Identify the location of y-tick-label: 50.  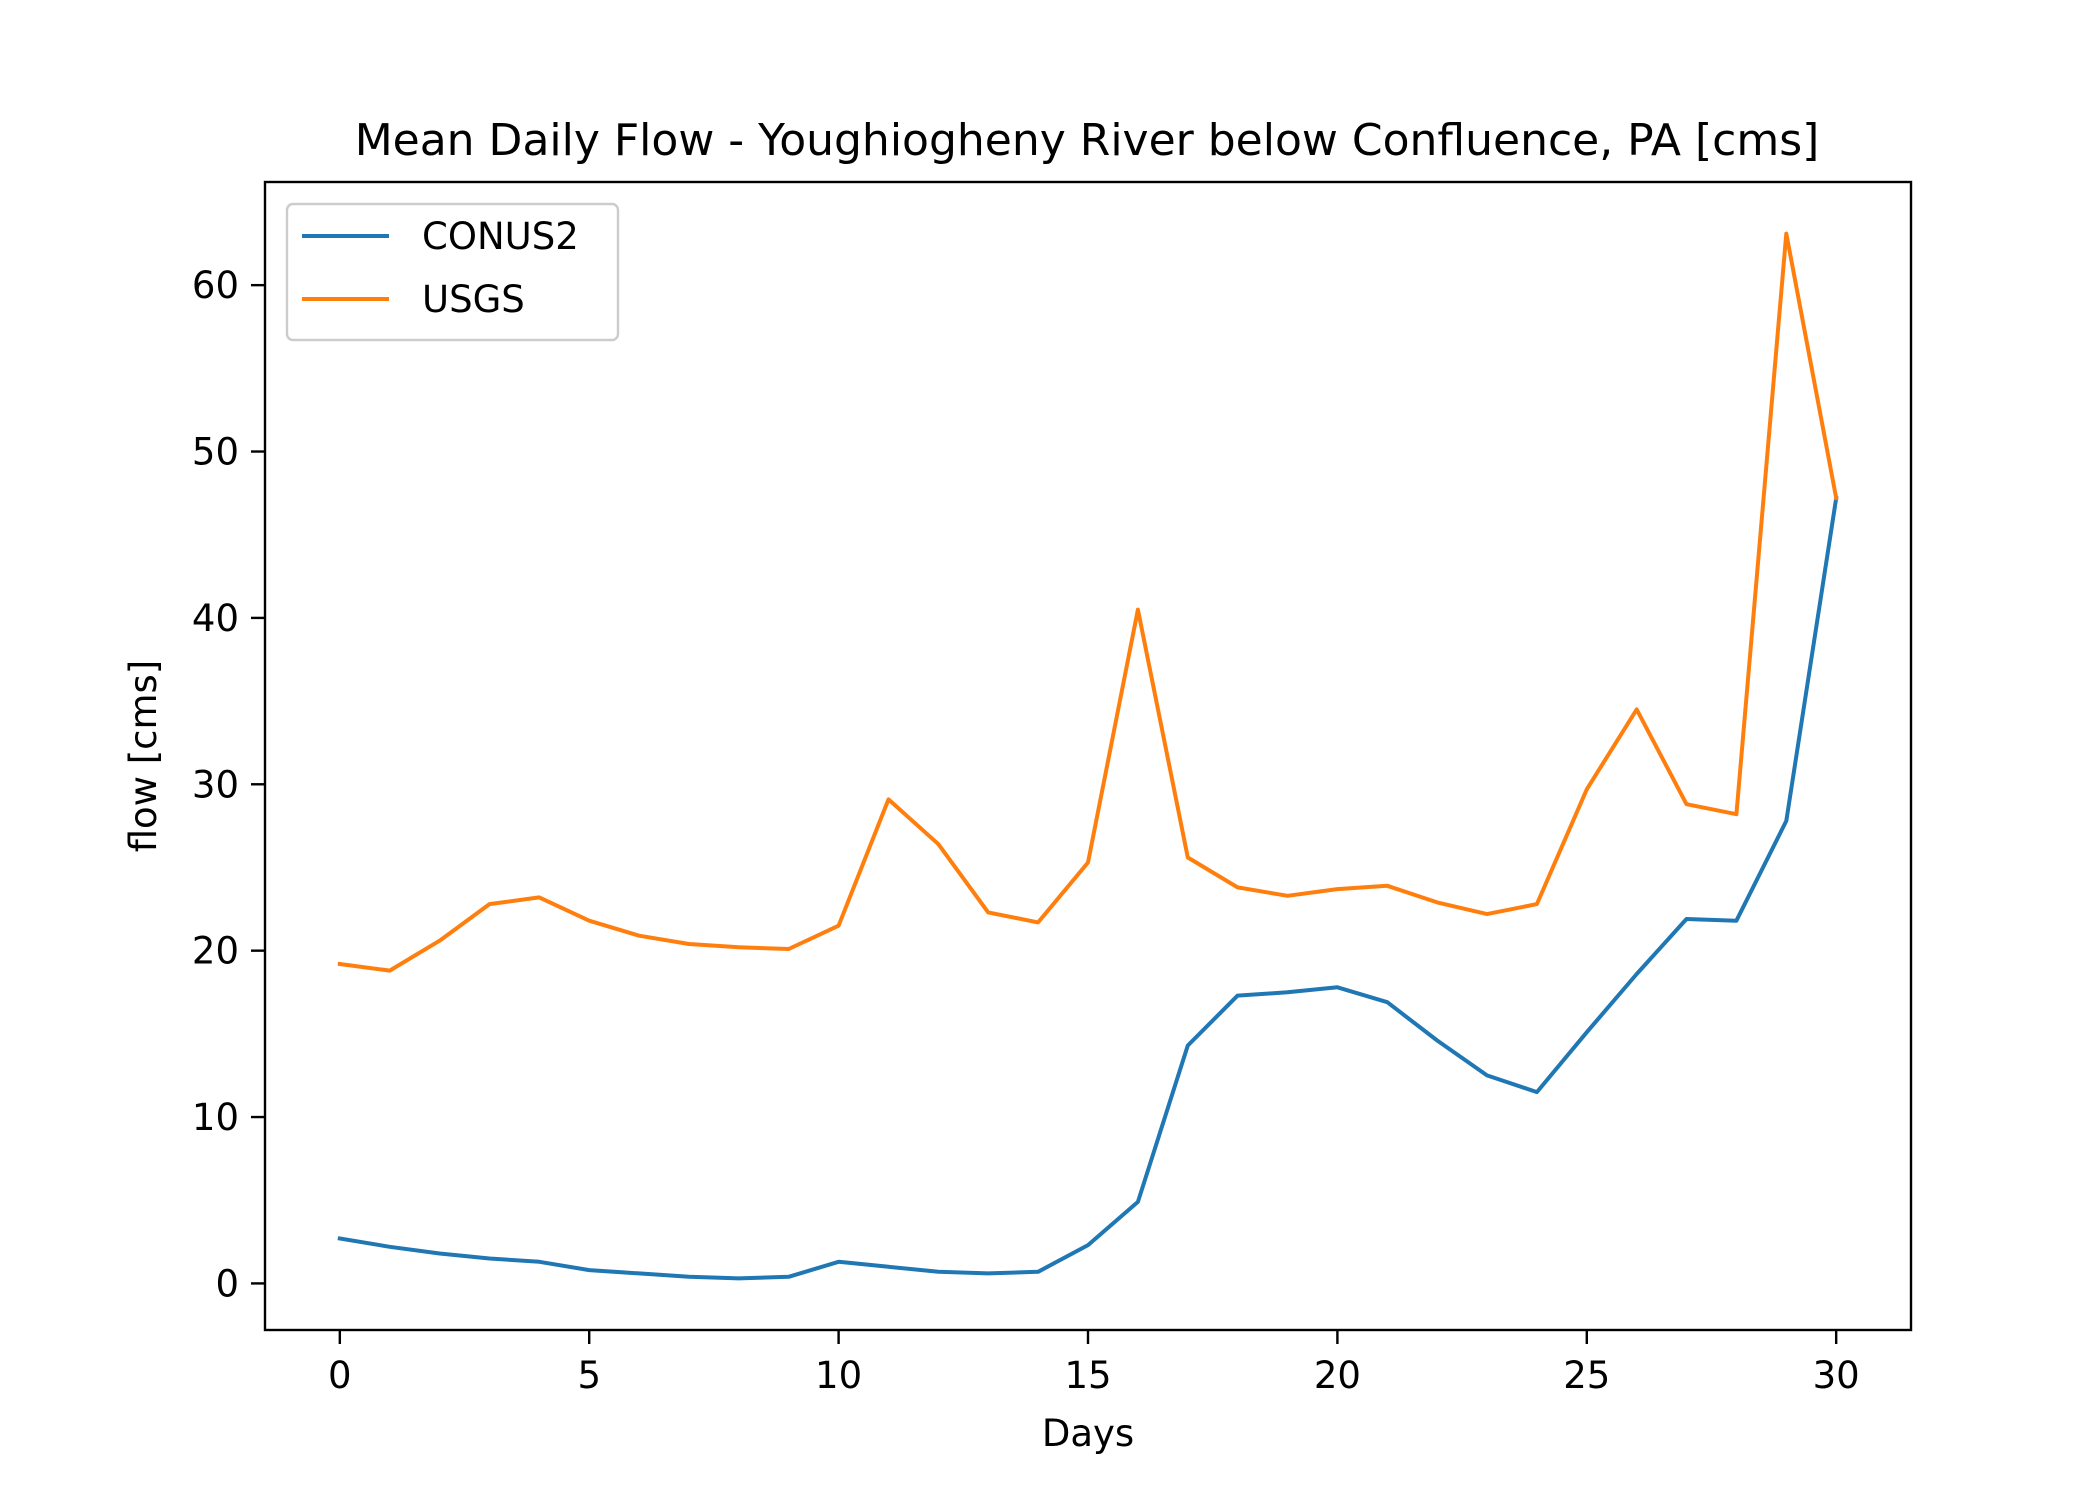
(215, 452).